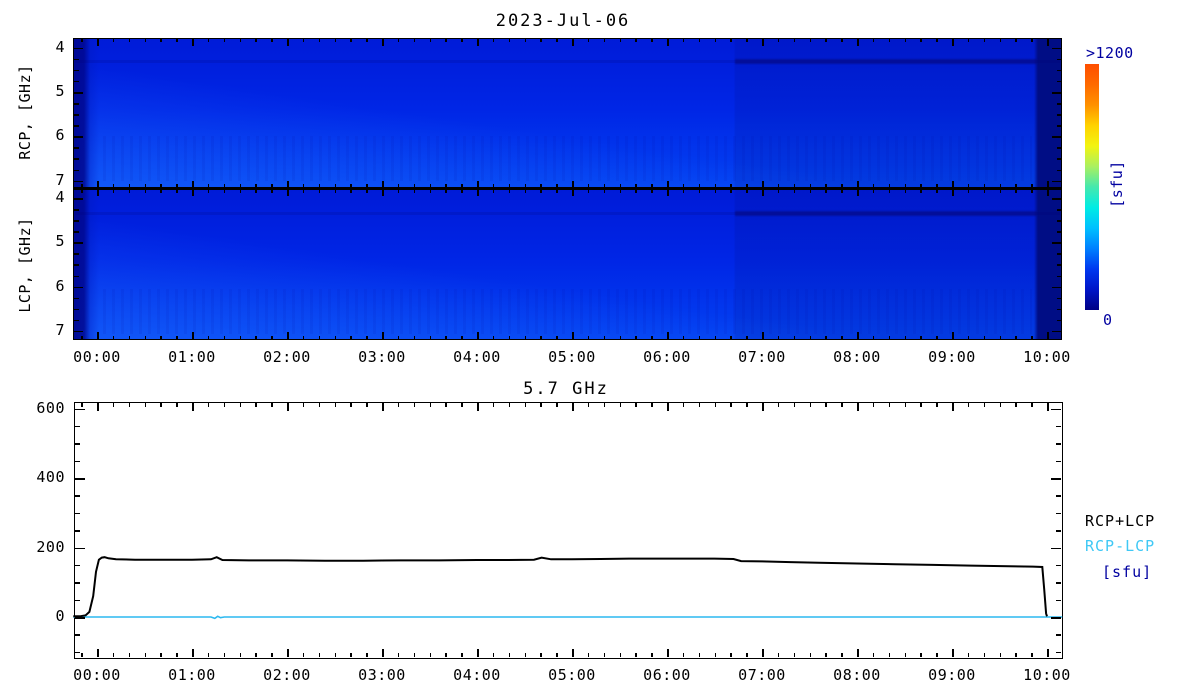 Image resolution: width=1200 pixels, height=700 pixels. I want to click on spect-time-tick-label: 03:00, so click(382, 357).